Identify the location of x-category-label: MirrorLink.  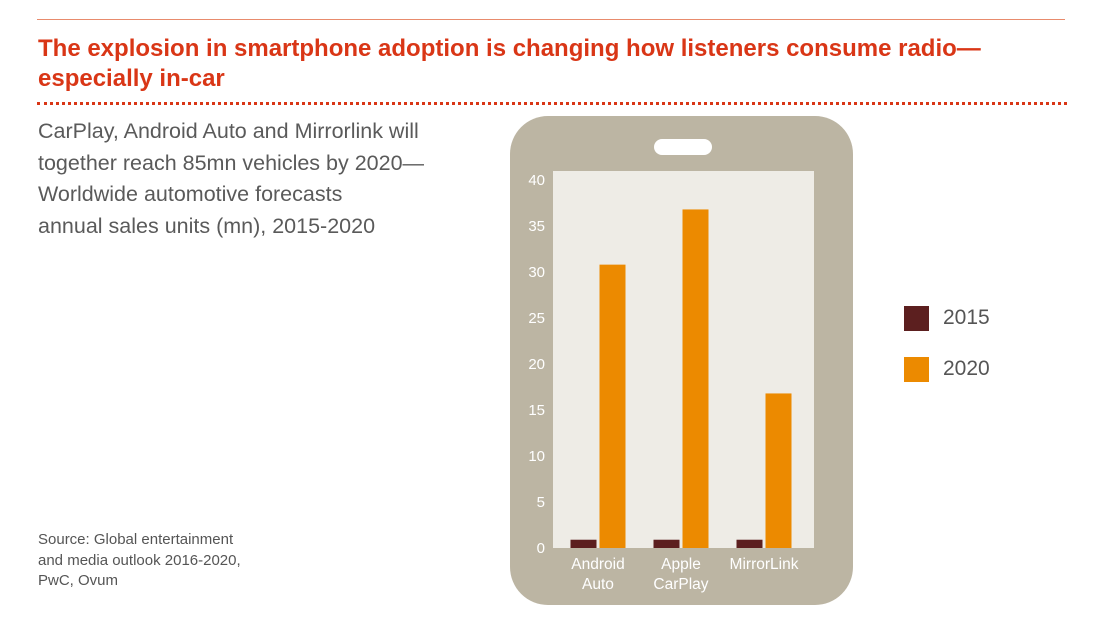
(764, 564).